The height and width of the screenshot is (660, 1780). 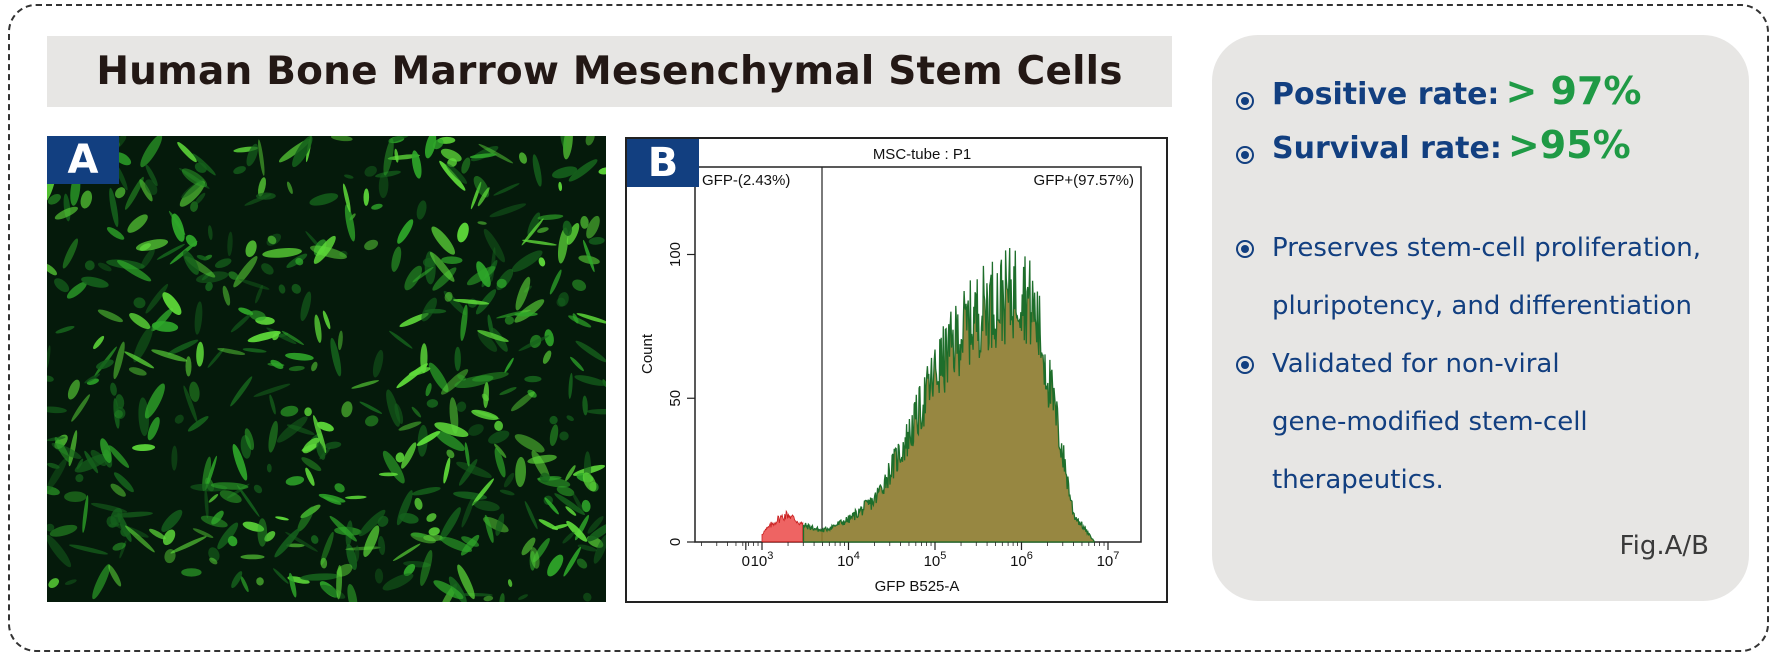 I want to click on feature-line: Preserves stem-cell proliferation,, so click(x=1487, y=248).